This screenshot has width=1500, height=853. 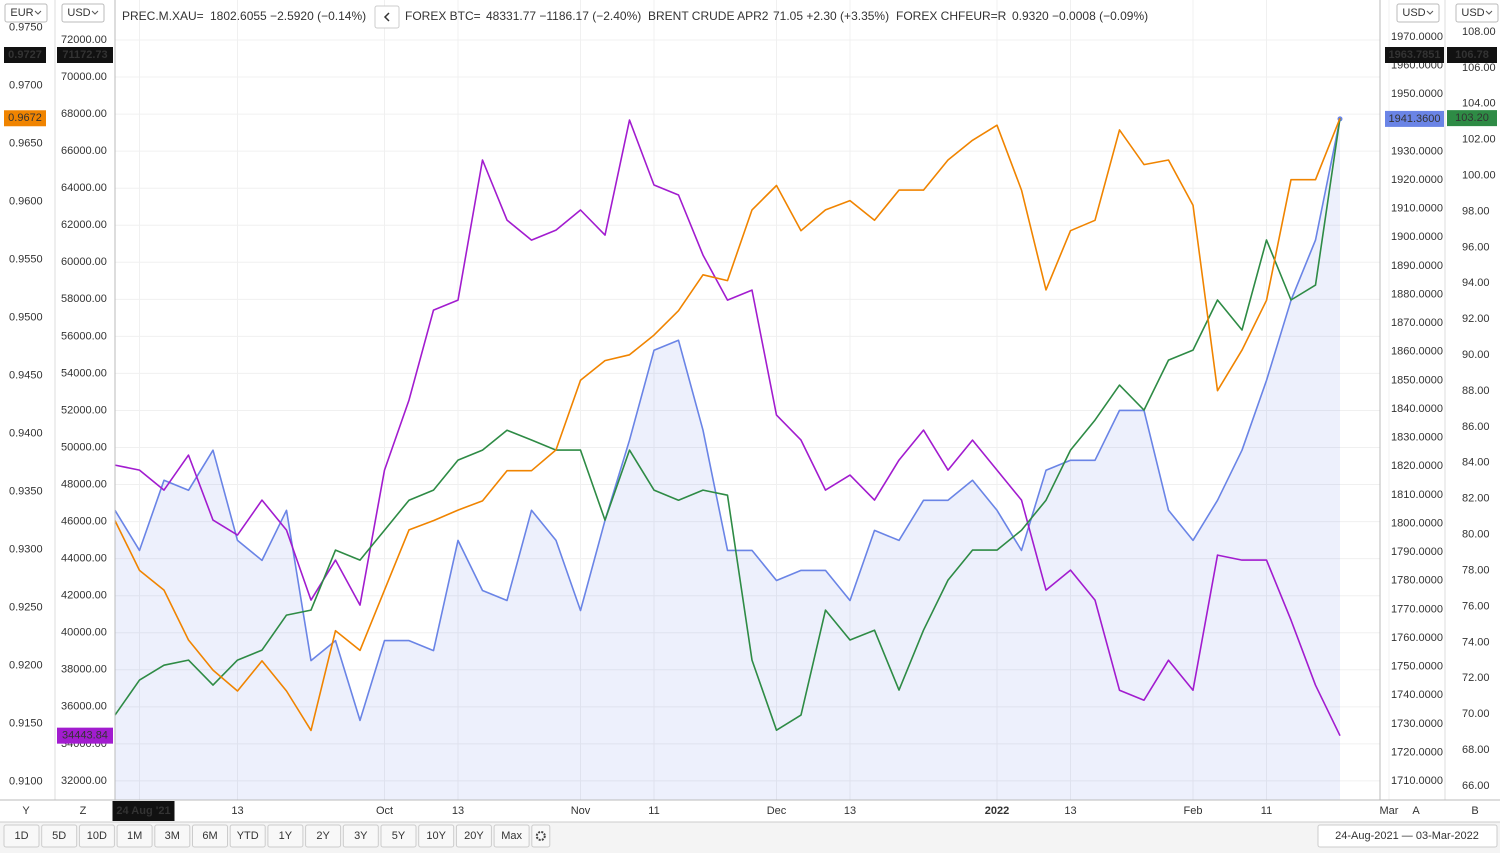 I want to click on axis-button: B, so click(x=1474, y=811).